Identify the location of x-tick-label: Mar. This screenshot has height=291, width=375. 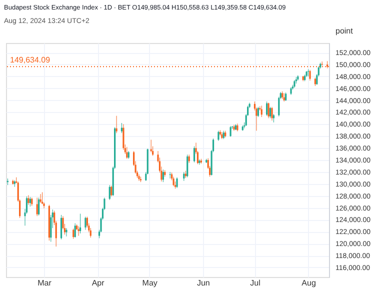
(45, 283).